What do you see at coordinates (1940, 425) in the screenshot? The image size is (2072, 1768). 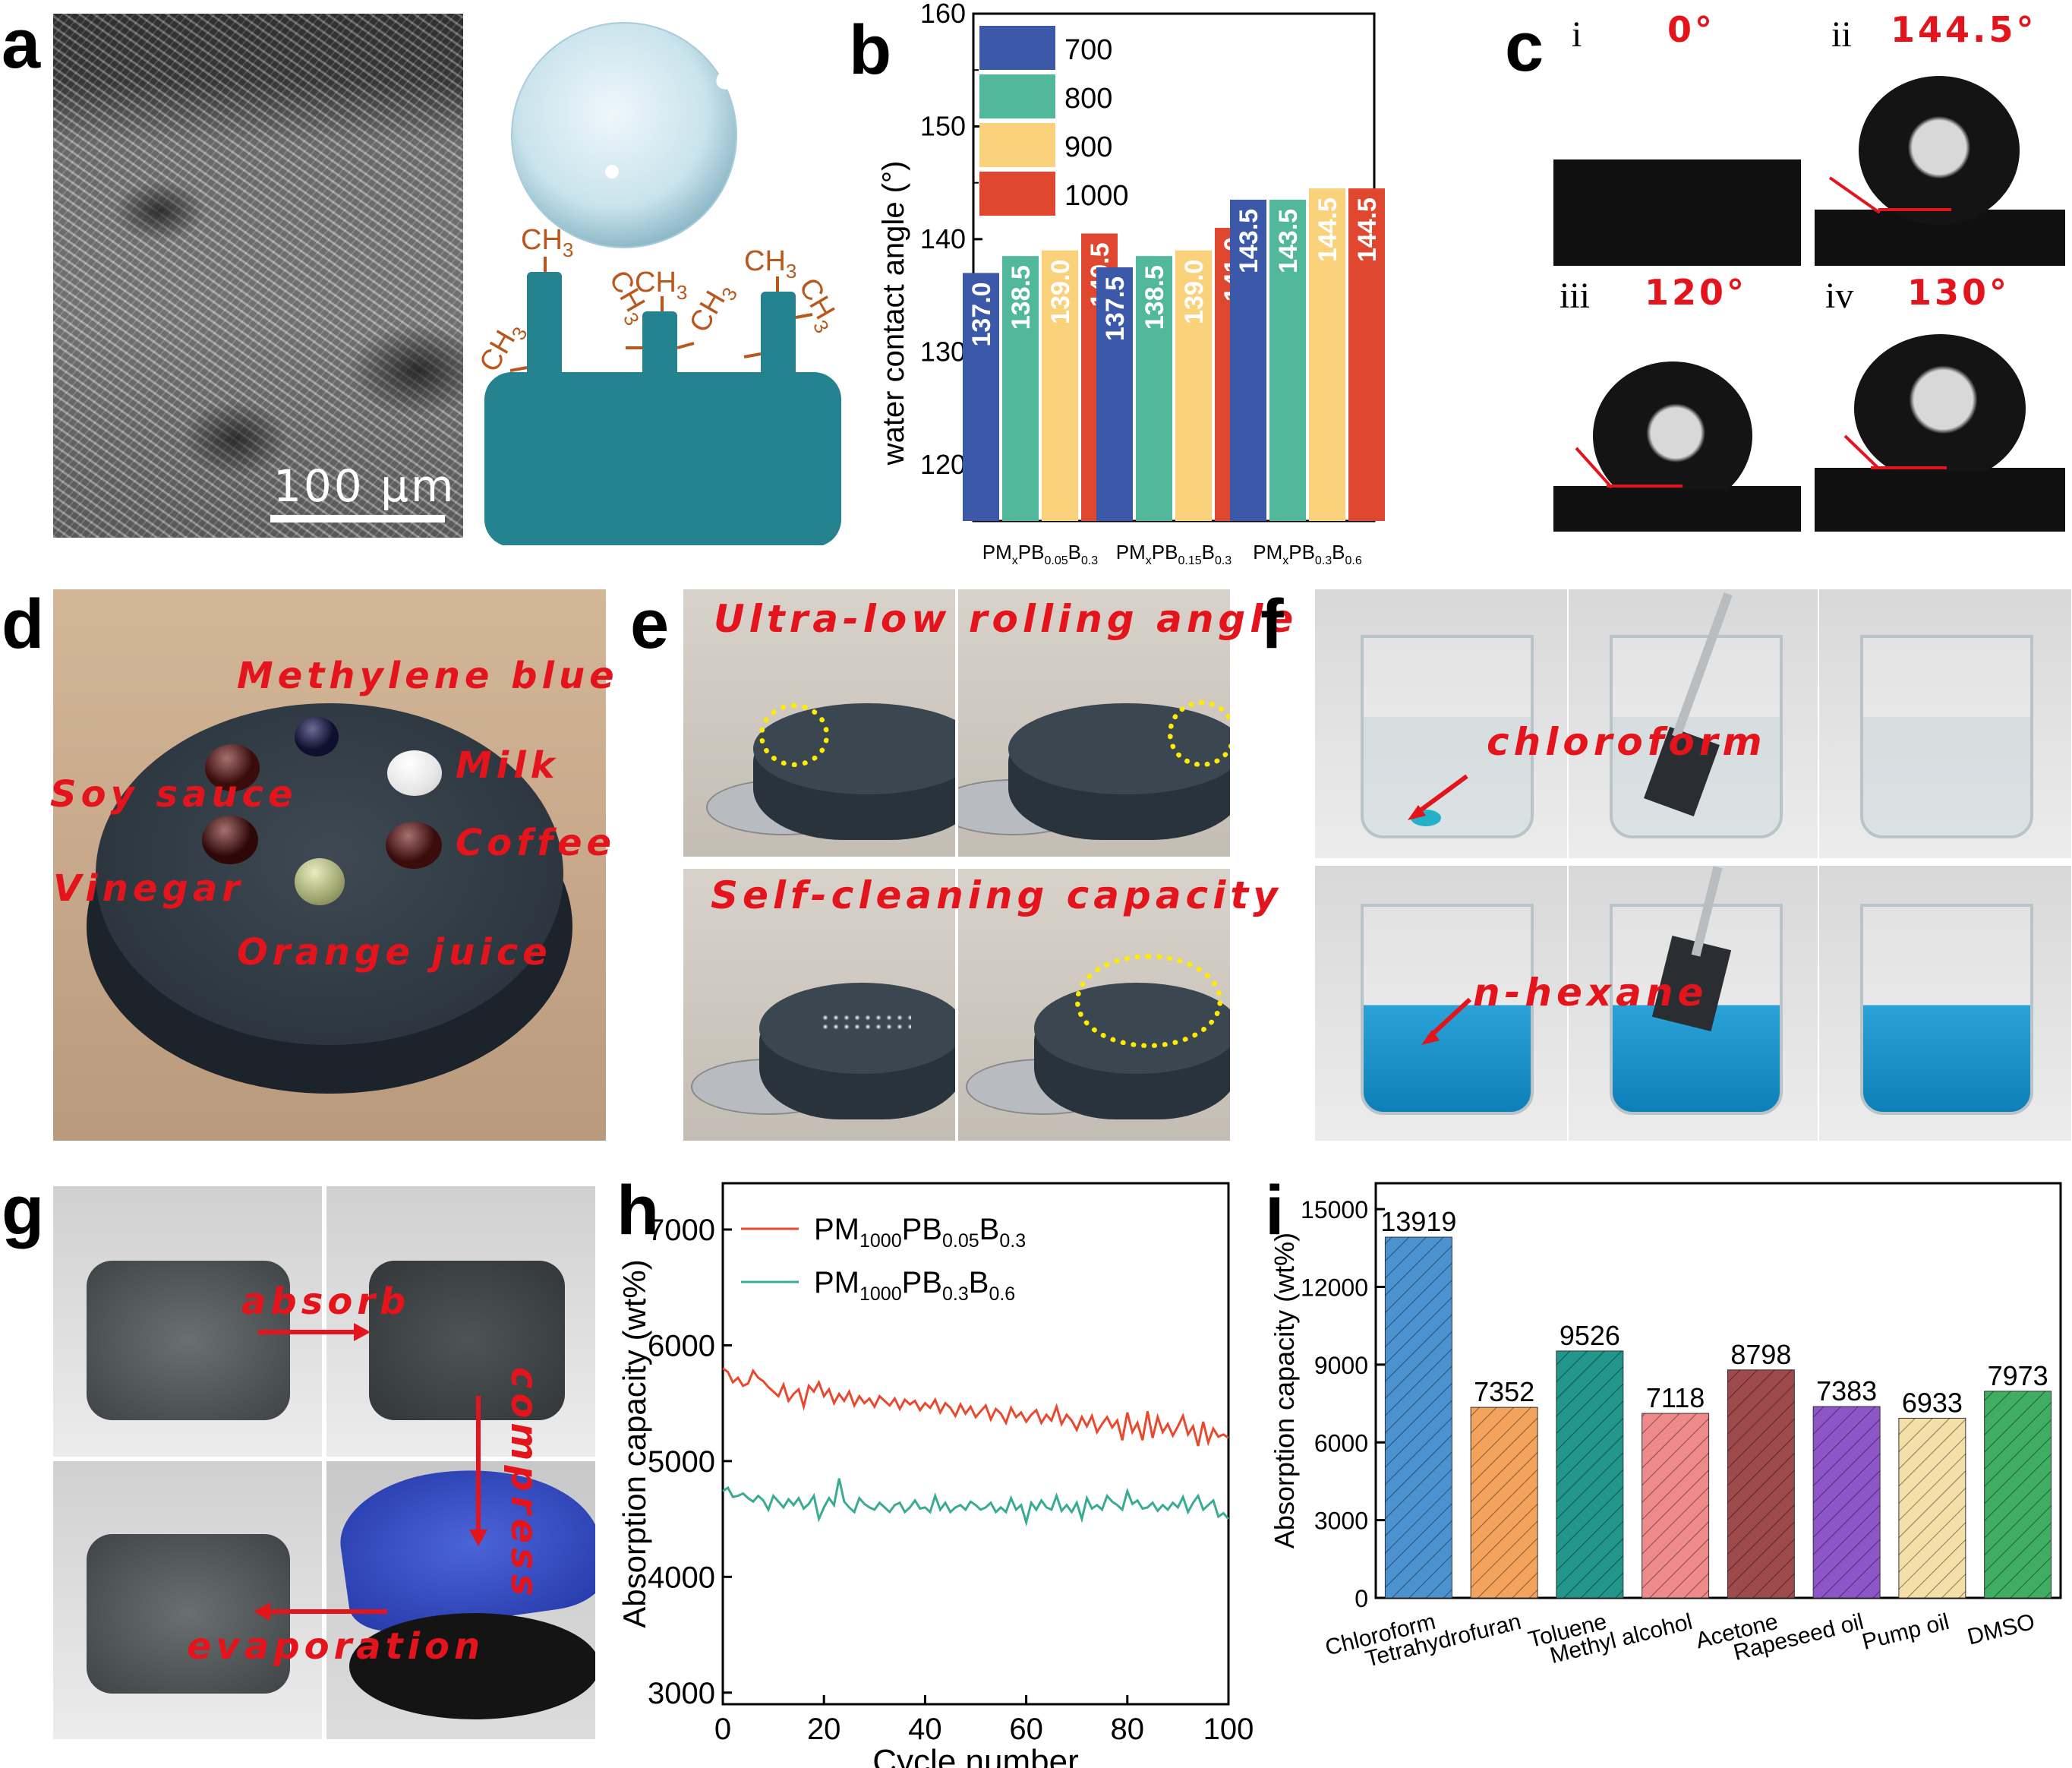 I see `contact-image-iv` at bounding box center [1940, 425].